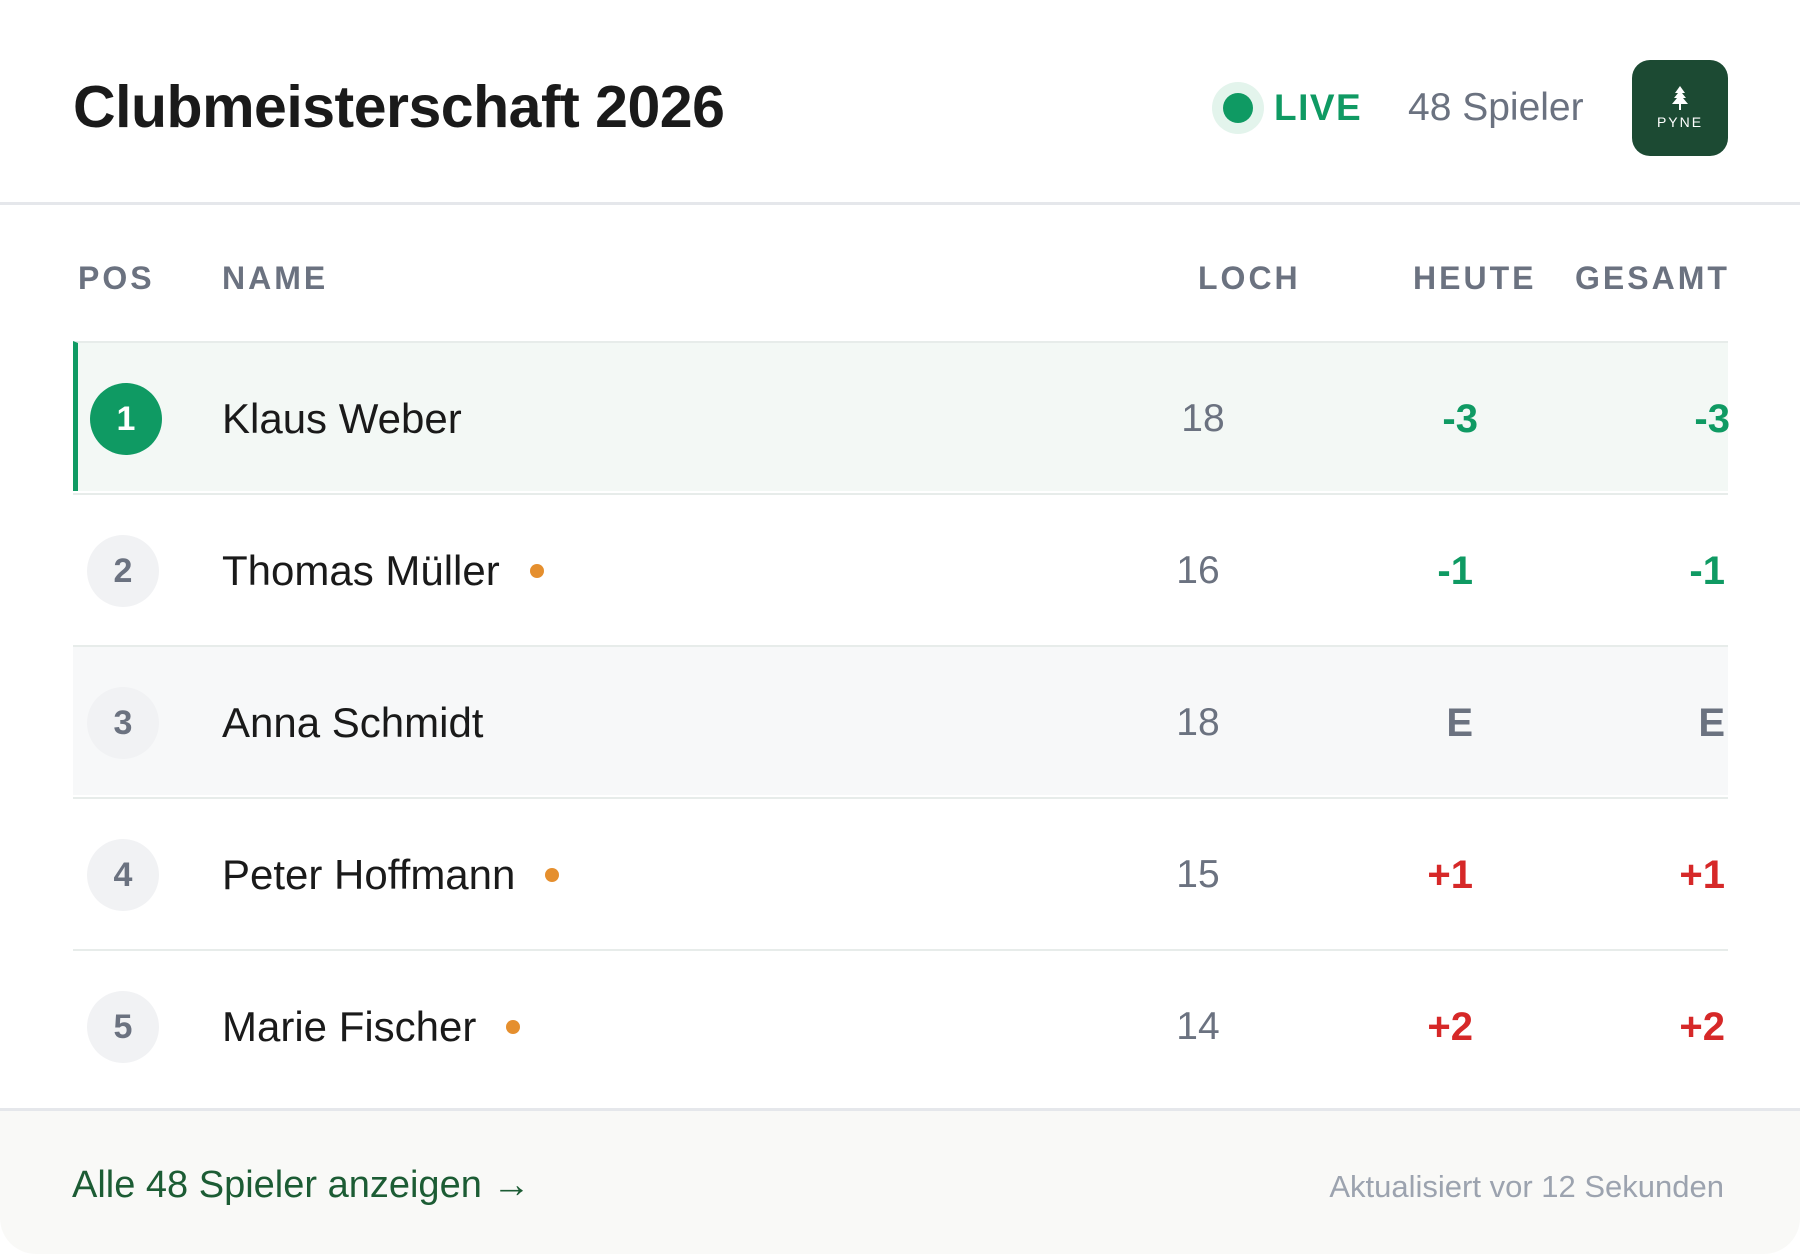  I want to click on tree-logo-icon, so click(1680, 98).